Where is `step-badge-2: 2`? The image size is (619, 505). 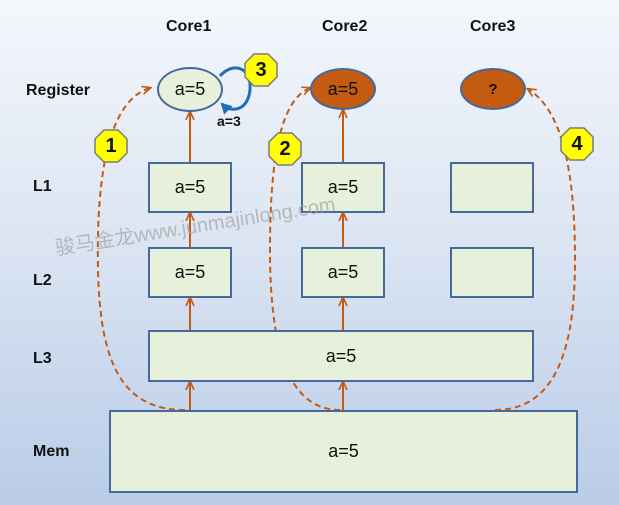
step-badge-2: 2 is located at coordinates (285, 149).